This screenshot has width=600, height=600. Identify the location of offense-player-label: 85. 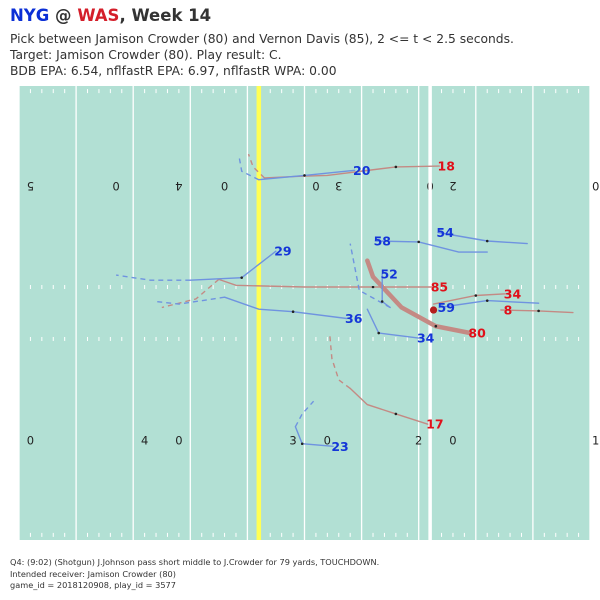
(439, 287).